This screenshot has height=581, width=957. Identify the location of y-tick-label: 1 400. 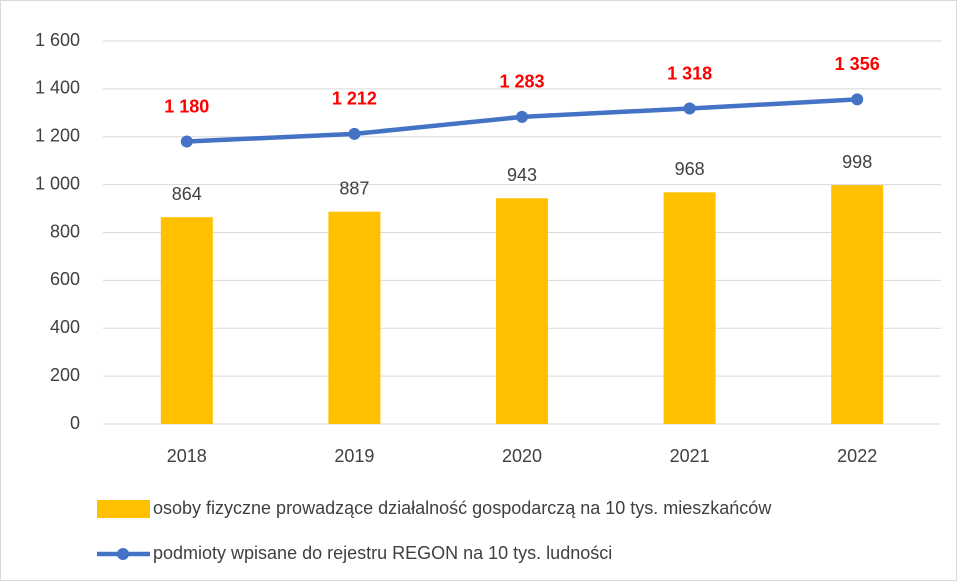
(57, 88).